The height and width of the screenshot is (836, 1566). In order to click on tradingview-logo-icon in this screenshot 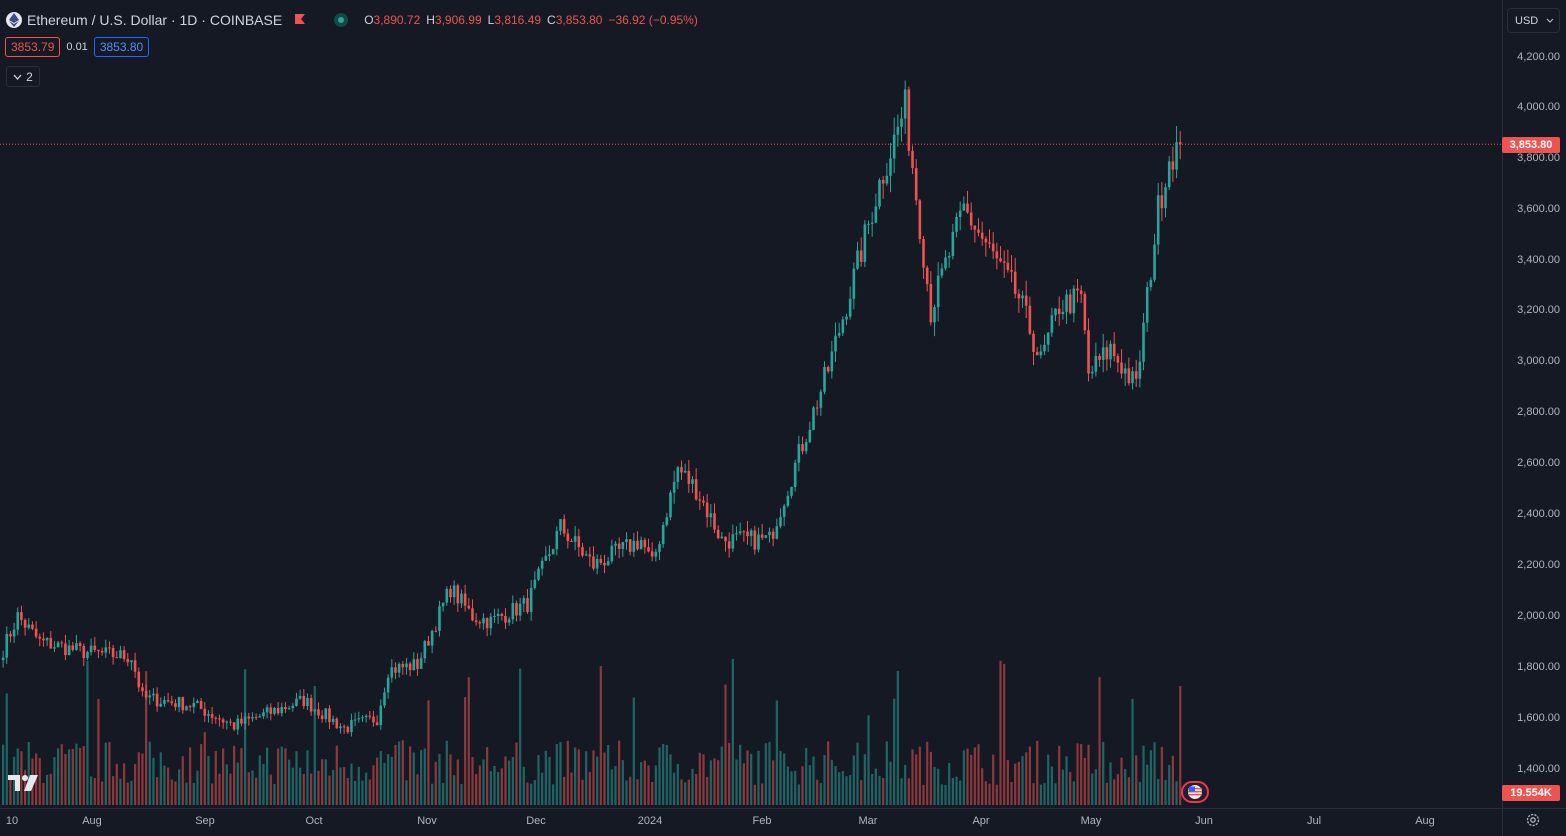, I will do `click(24, 785)`.